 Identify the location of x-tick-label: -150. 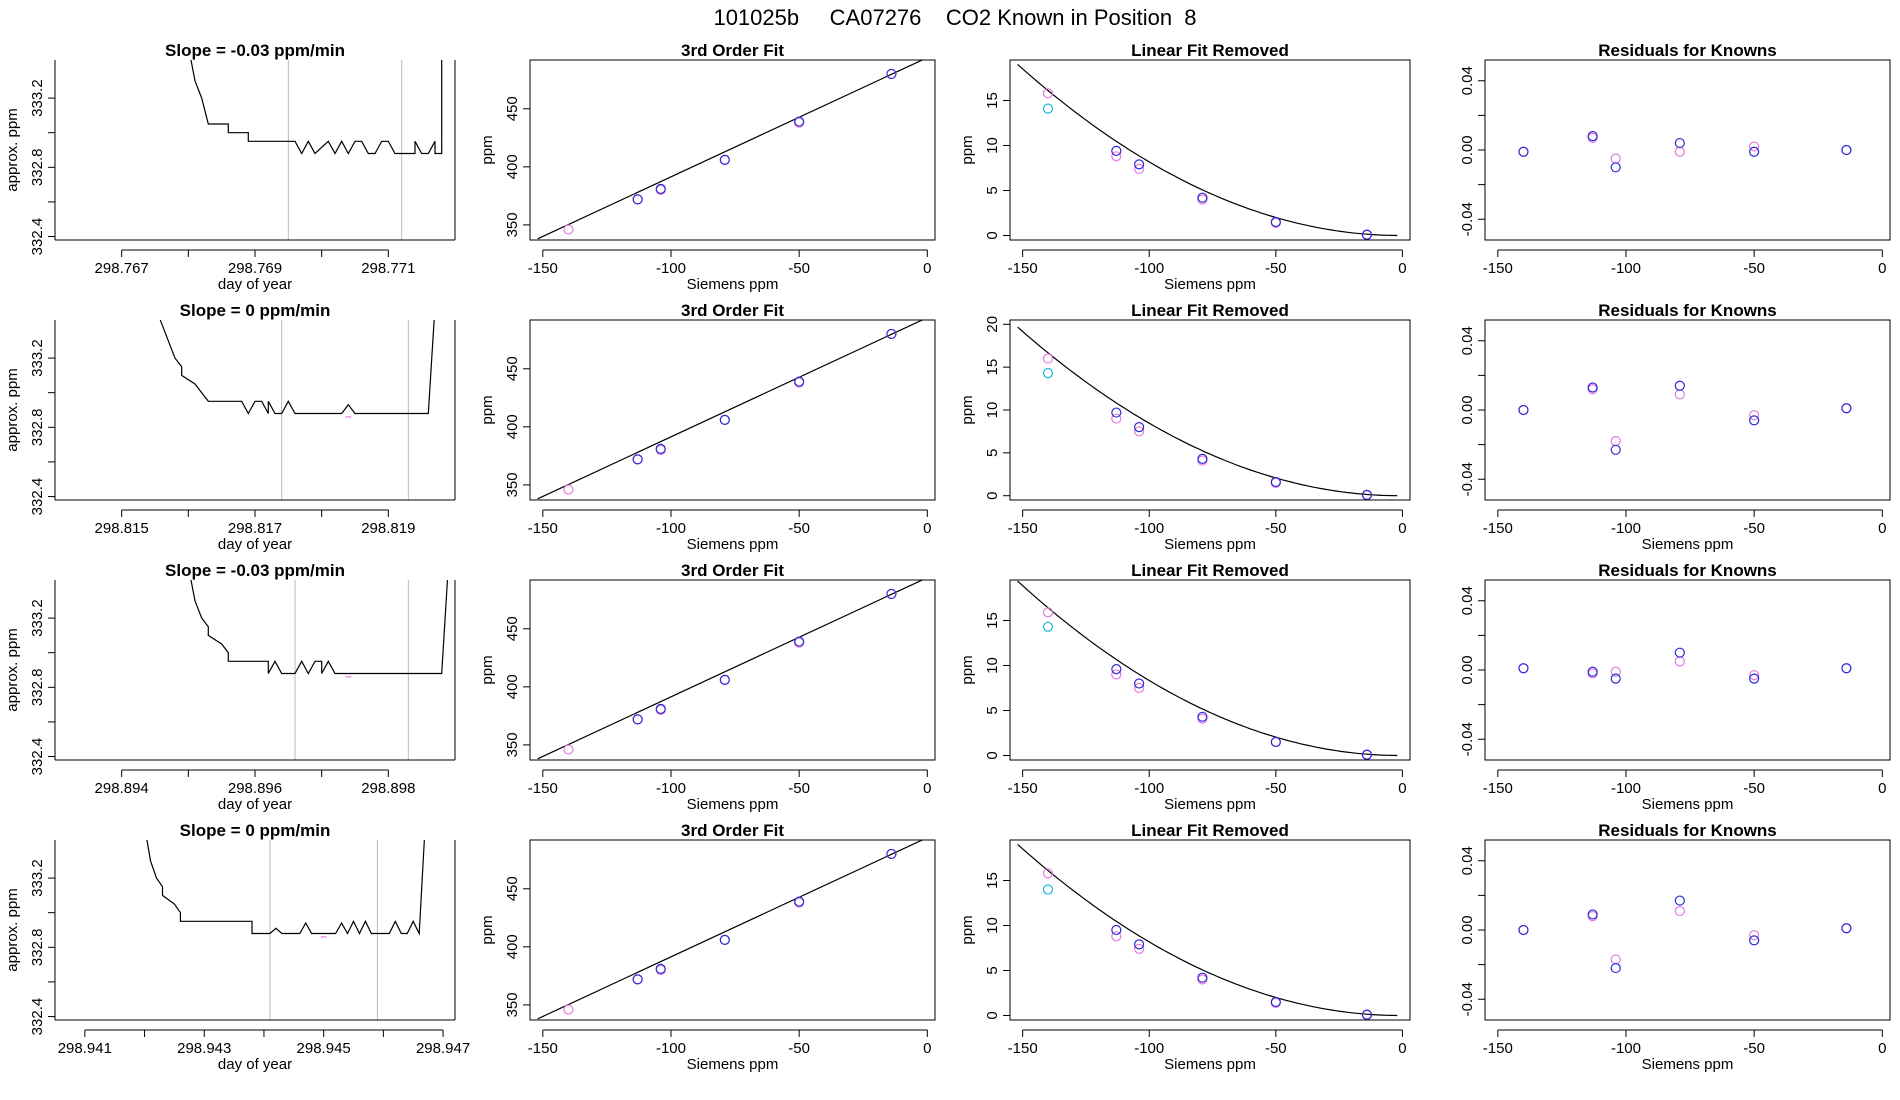
(543, 788).